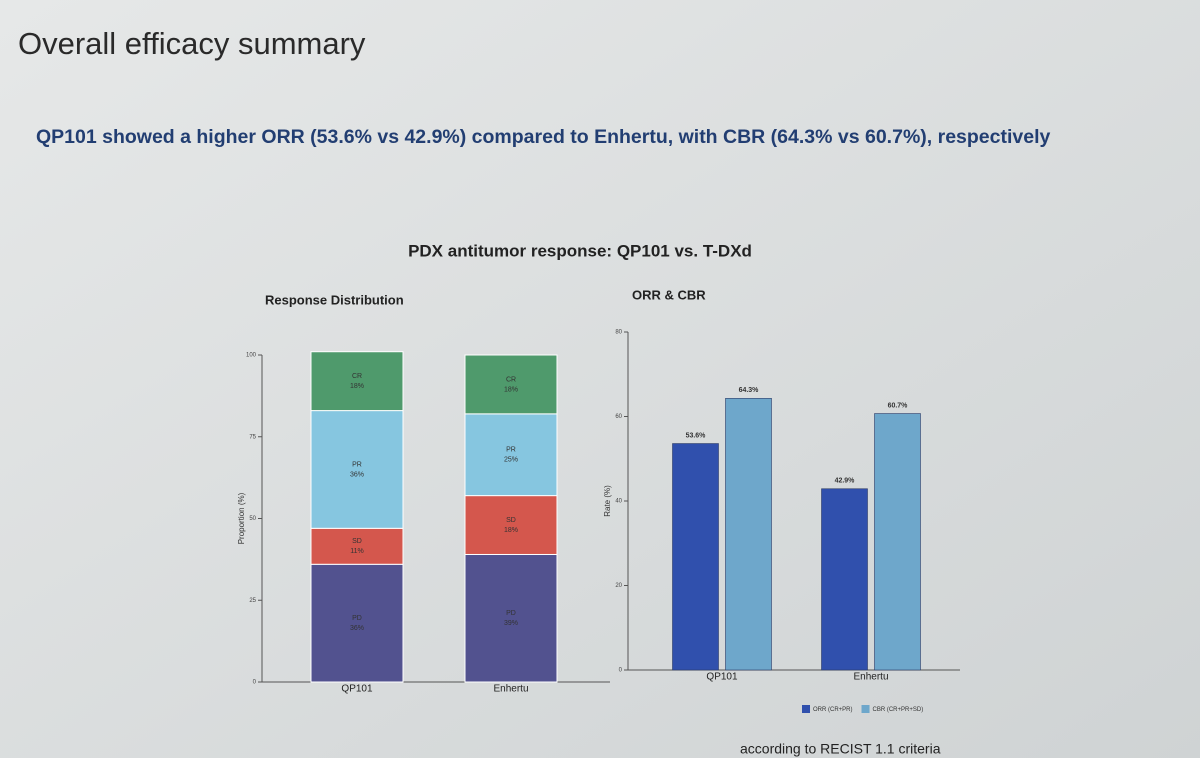  I want to click on slide-title: Overall efficacy summary, so click(192, 43).